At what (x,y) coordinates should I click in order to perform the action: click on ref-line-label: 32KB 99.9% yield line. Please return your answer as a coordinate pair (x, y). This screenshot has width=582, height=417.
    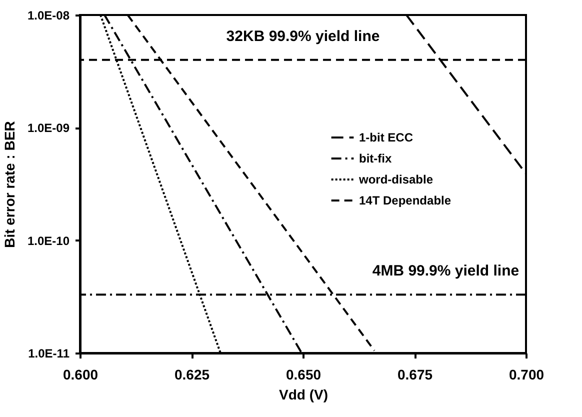
    Looking at the image, I should click on (303, 36).